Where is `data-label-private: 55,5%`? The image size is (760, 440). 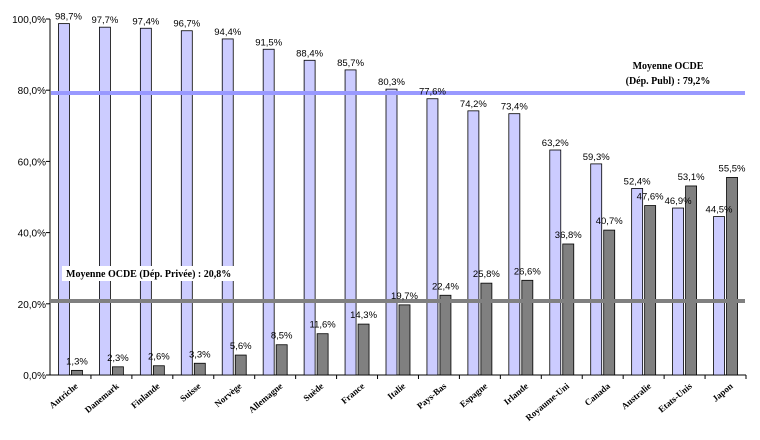
data-label-private: 55,5% is located at coordinates (732, 168).